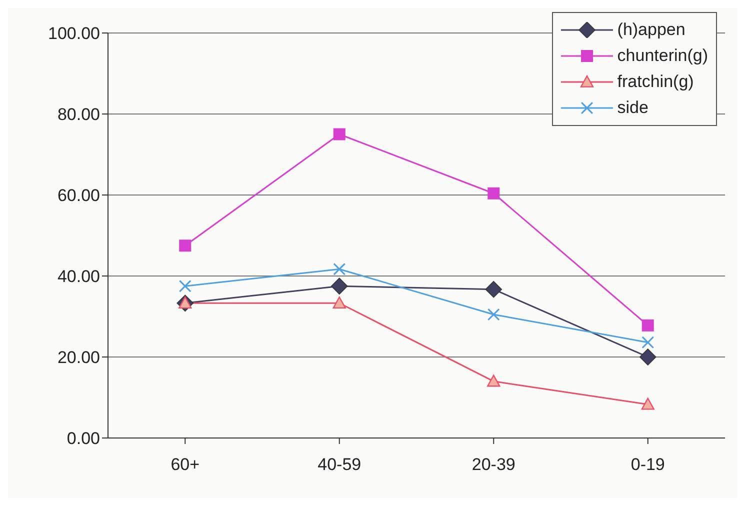 The width and height of the screenshot is (745, 515). I want to click on y-tick-label: 60.00, so click(78, 196).